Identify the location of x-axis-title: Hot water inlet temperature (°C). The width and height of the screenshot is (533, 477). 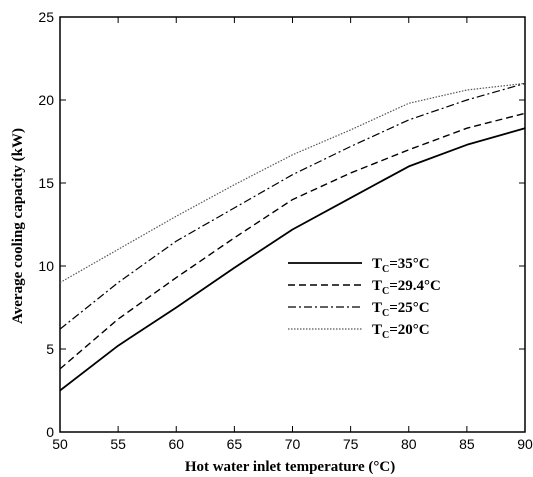
(290, 467).